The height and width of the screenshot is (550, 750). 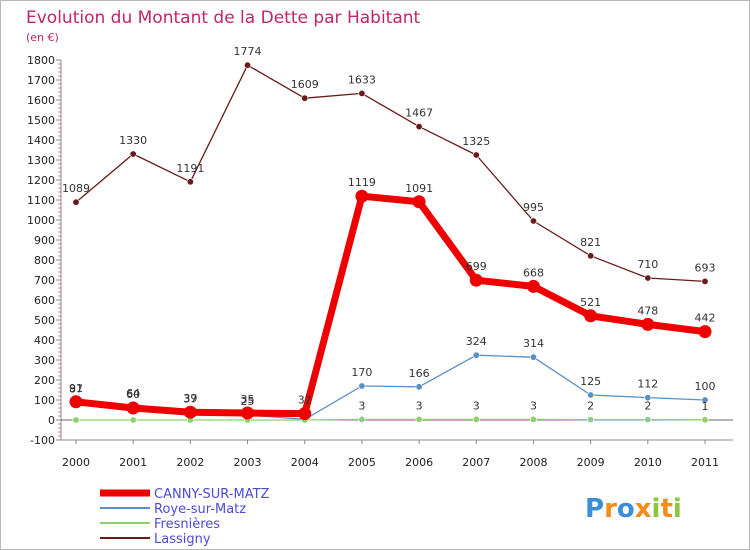 What do you see at coordinates (44, 380) in the screenshot?
I see `y-tick-label: 200` at bounding box center [44, 380].